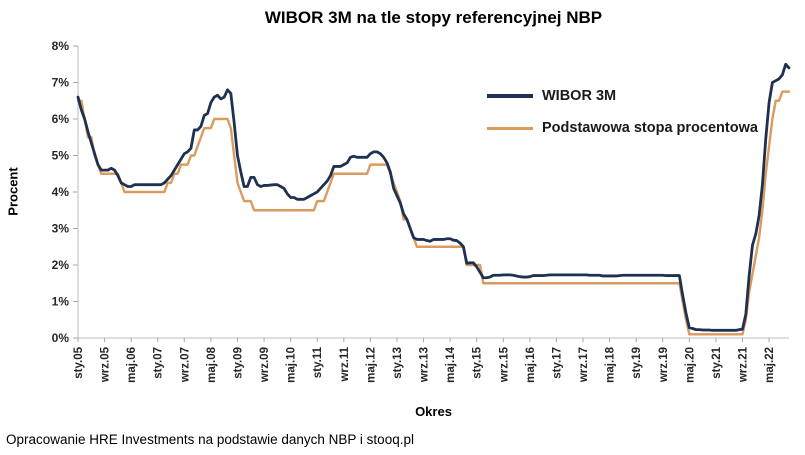 The image size is (805, 455). Describe the element at coordinates (61, 156) in the screenshot. I see `svg-text: 5%` at that location.